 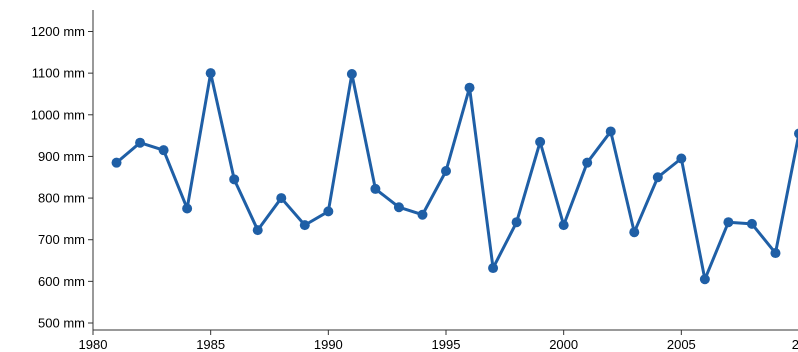 What do you see at coordinates (328, 344) in the screenshot?
I see `x-tick-label: 1990` at bounding box center [328, 344].